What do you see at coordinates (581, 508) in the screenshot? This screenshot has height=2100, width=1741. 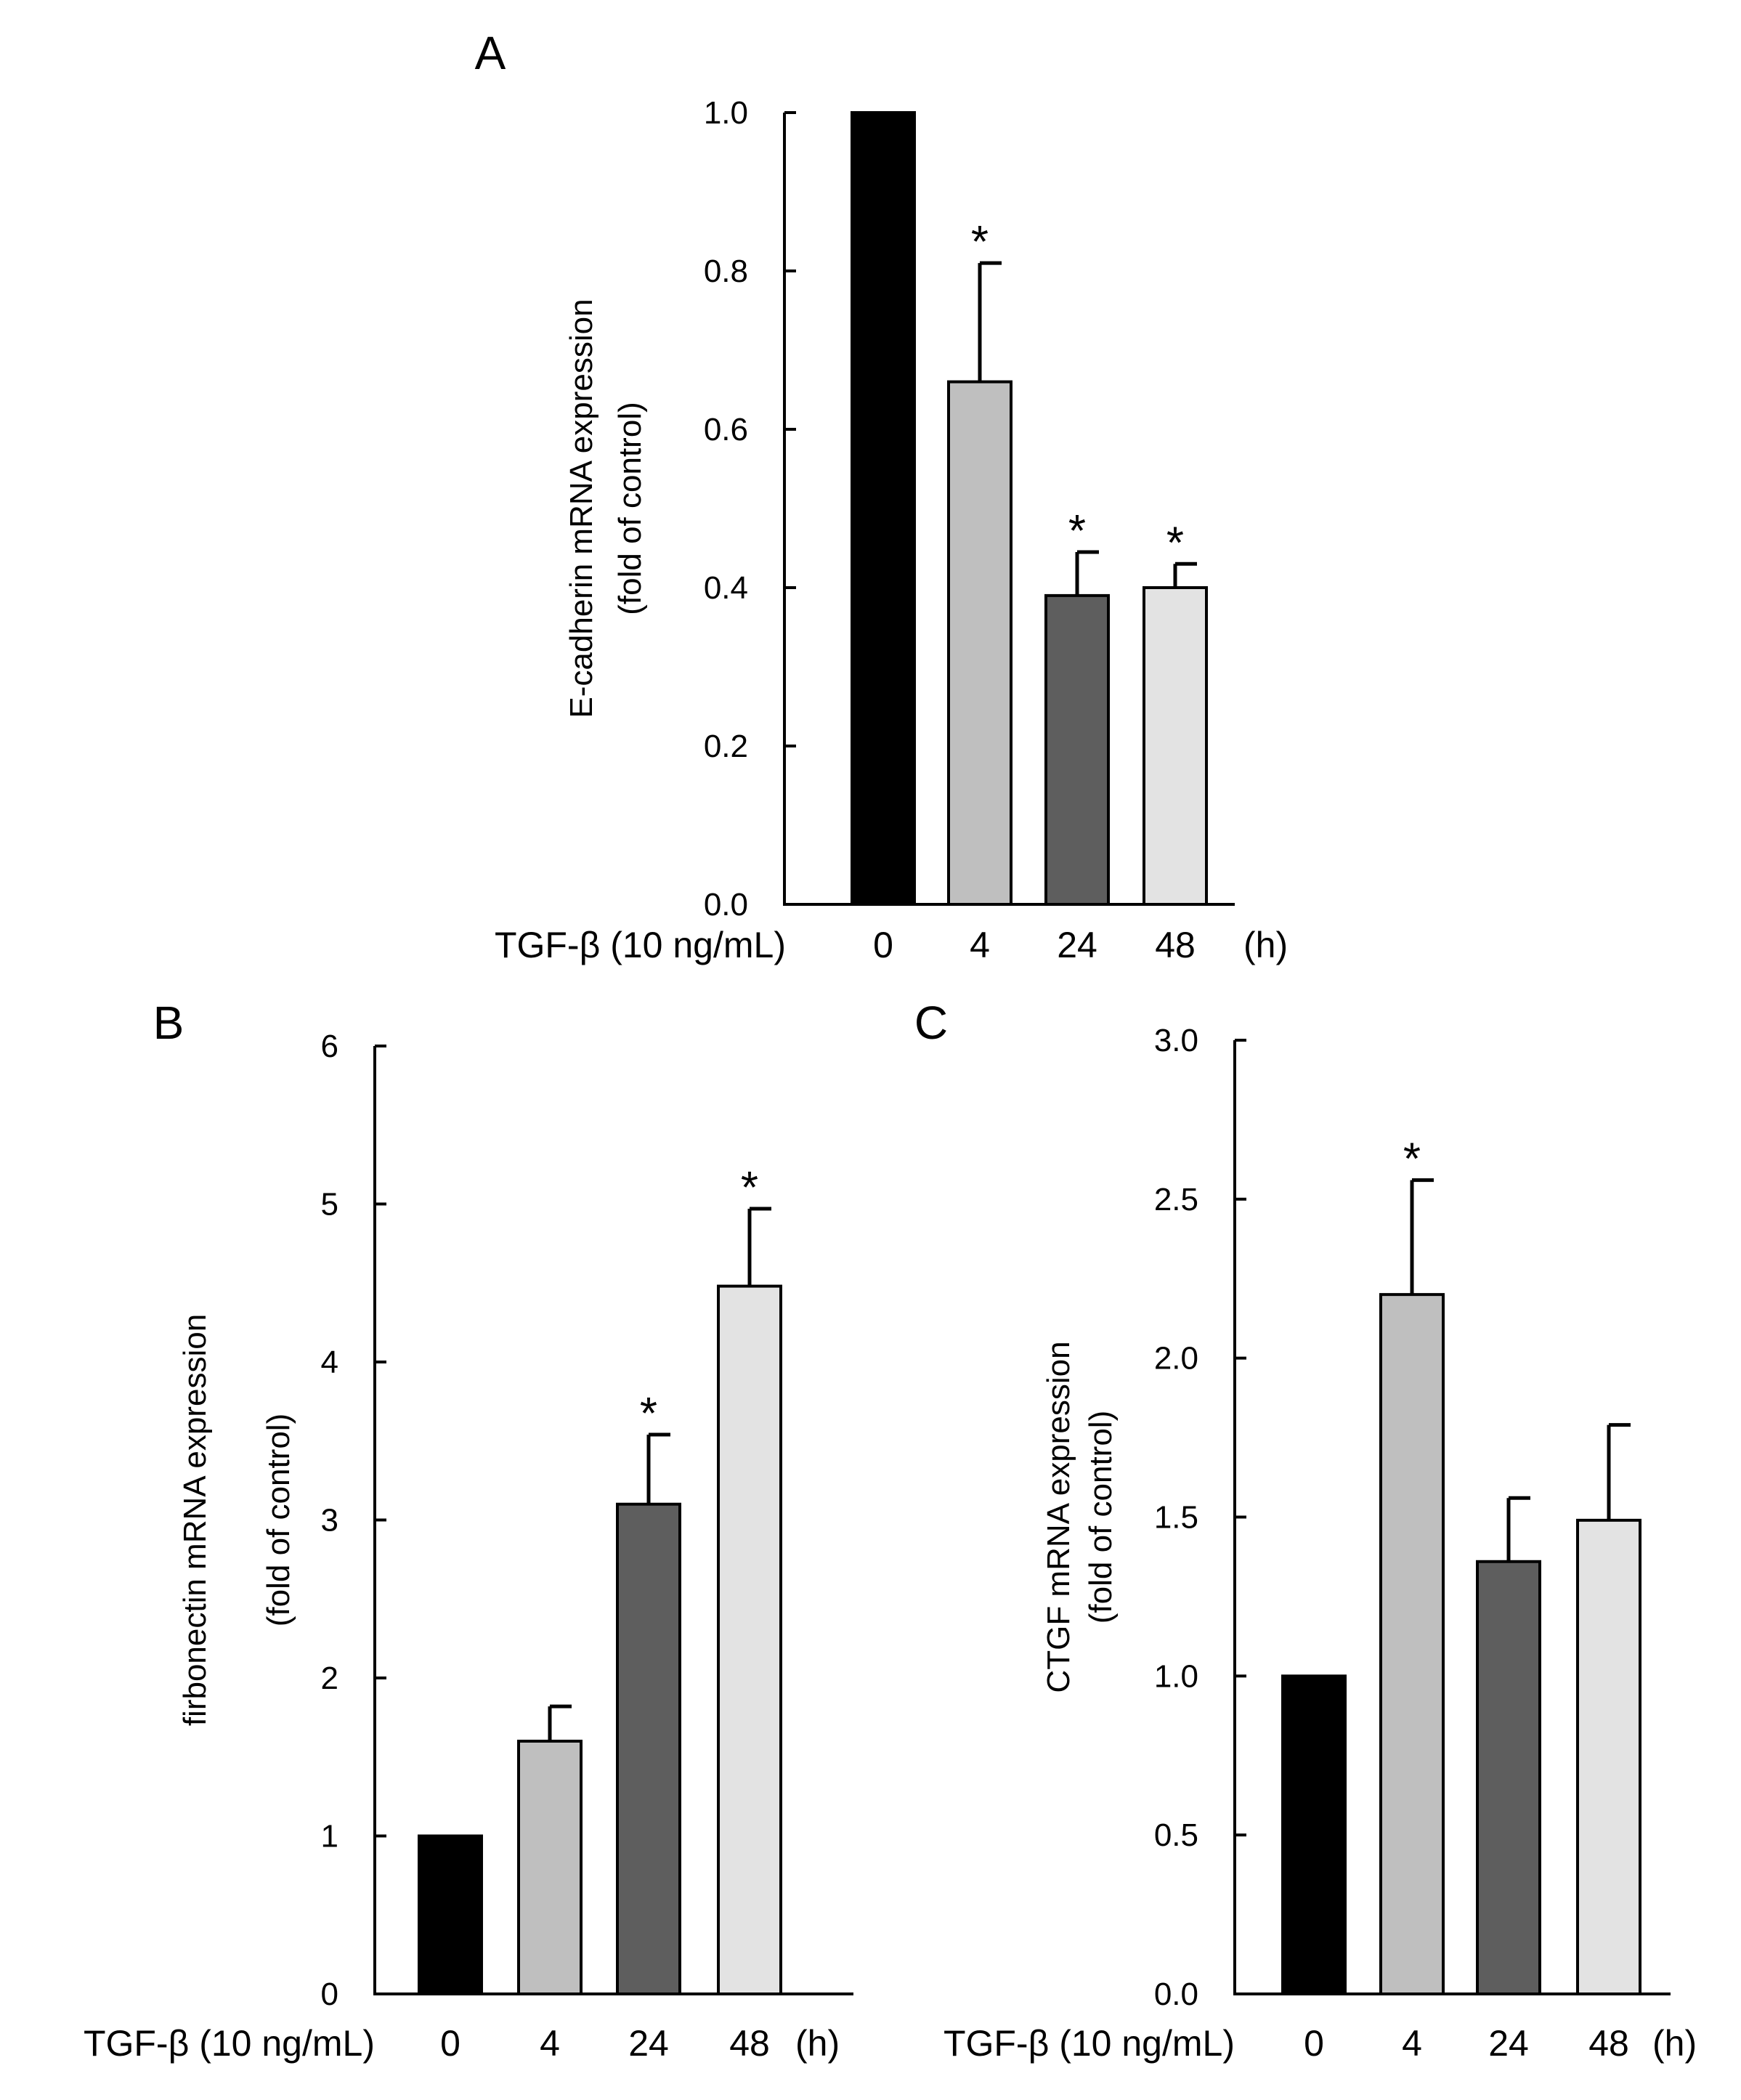 I see `y-axis-title: E-cadherin mRNA expression` at bounding box center [581, 508].